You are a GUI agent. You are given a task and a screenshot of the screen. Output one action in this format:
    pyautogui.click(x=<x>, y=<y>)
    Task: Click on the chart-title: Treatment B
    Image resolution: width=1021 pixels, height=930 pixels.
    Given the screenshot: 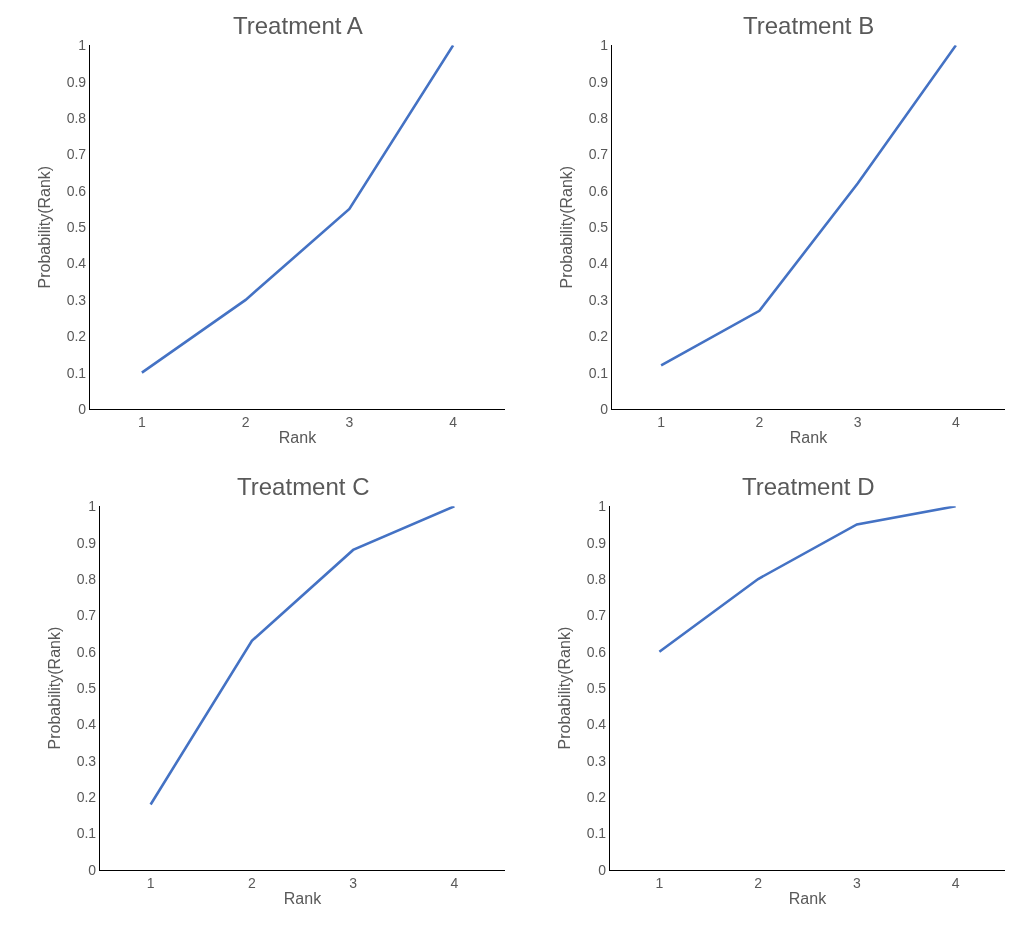 What is the action you would take?
    pyautogui.click(x=809, y=25)
    